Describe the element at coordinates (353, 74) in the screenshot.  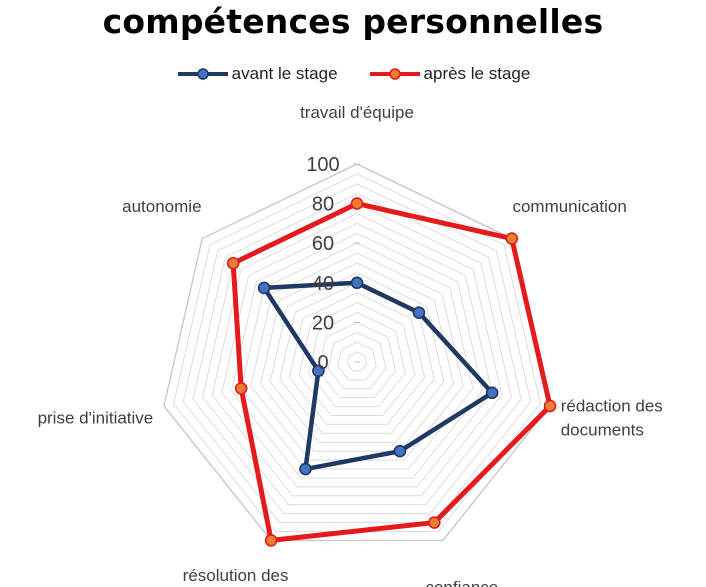
I see `legend: avant le stage après le stage` at that location.